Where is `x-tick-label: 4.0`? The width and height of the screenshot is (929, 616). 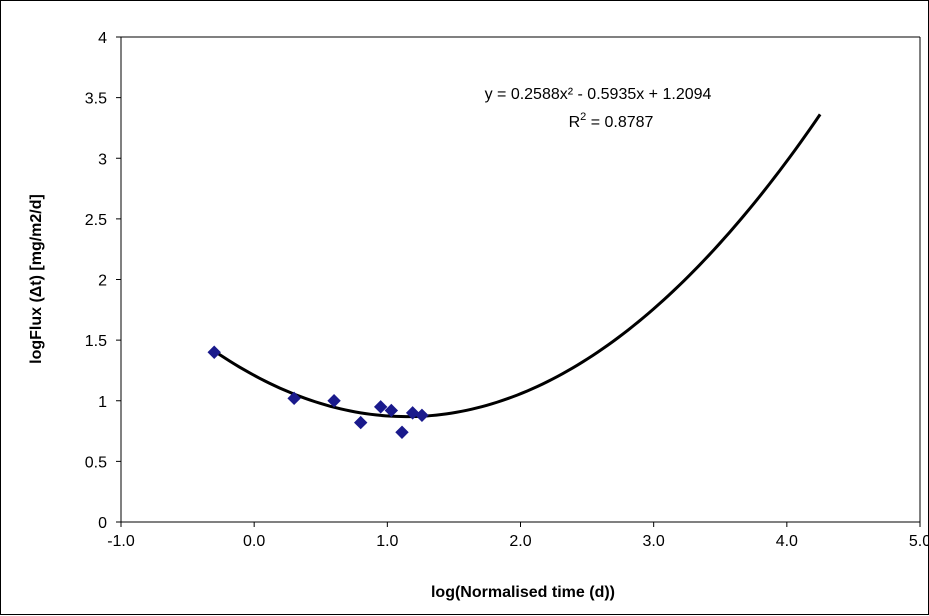
x-tick-label: 4.0 is located at coordinates (787, 541).